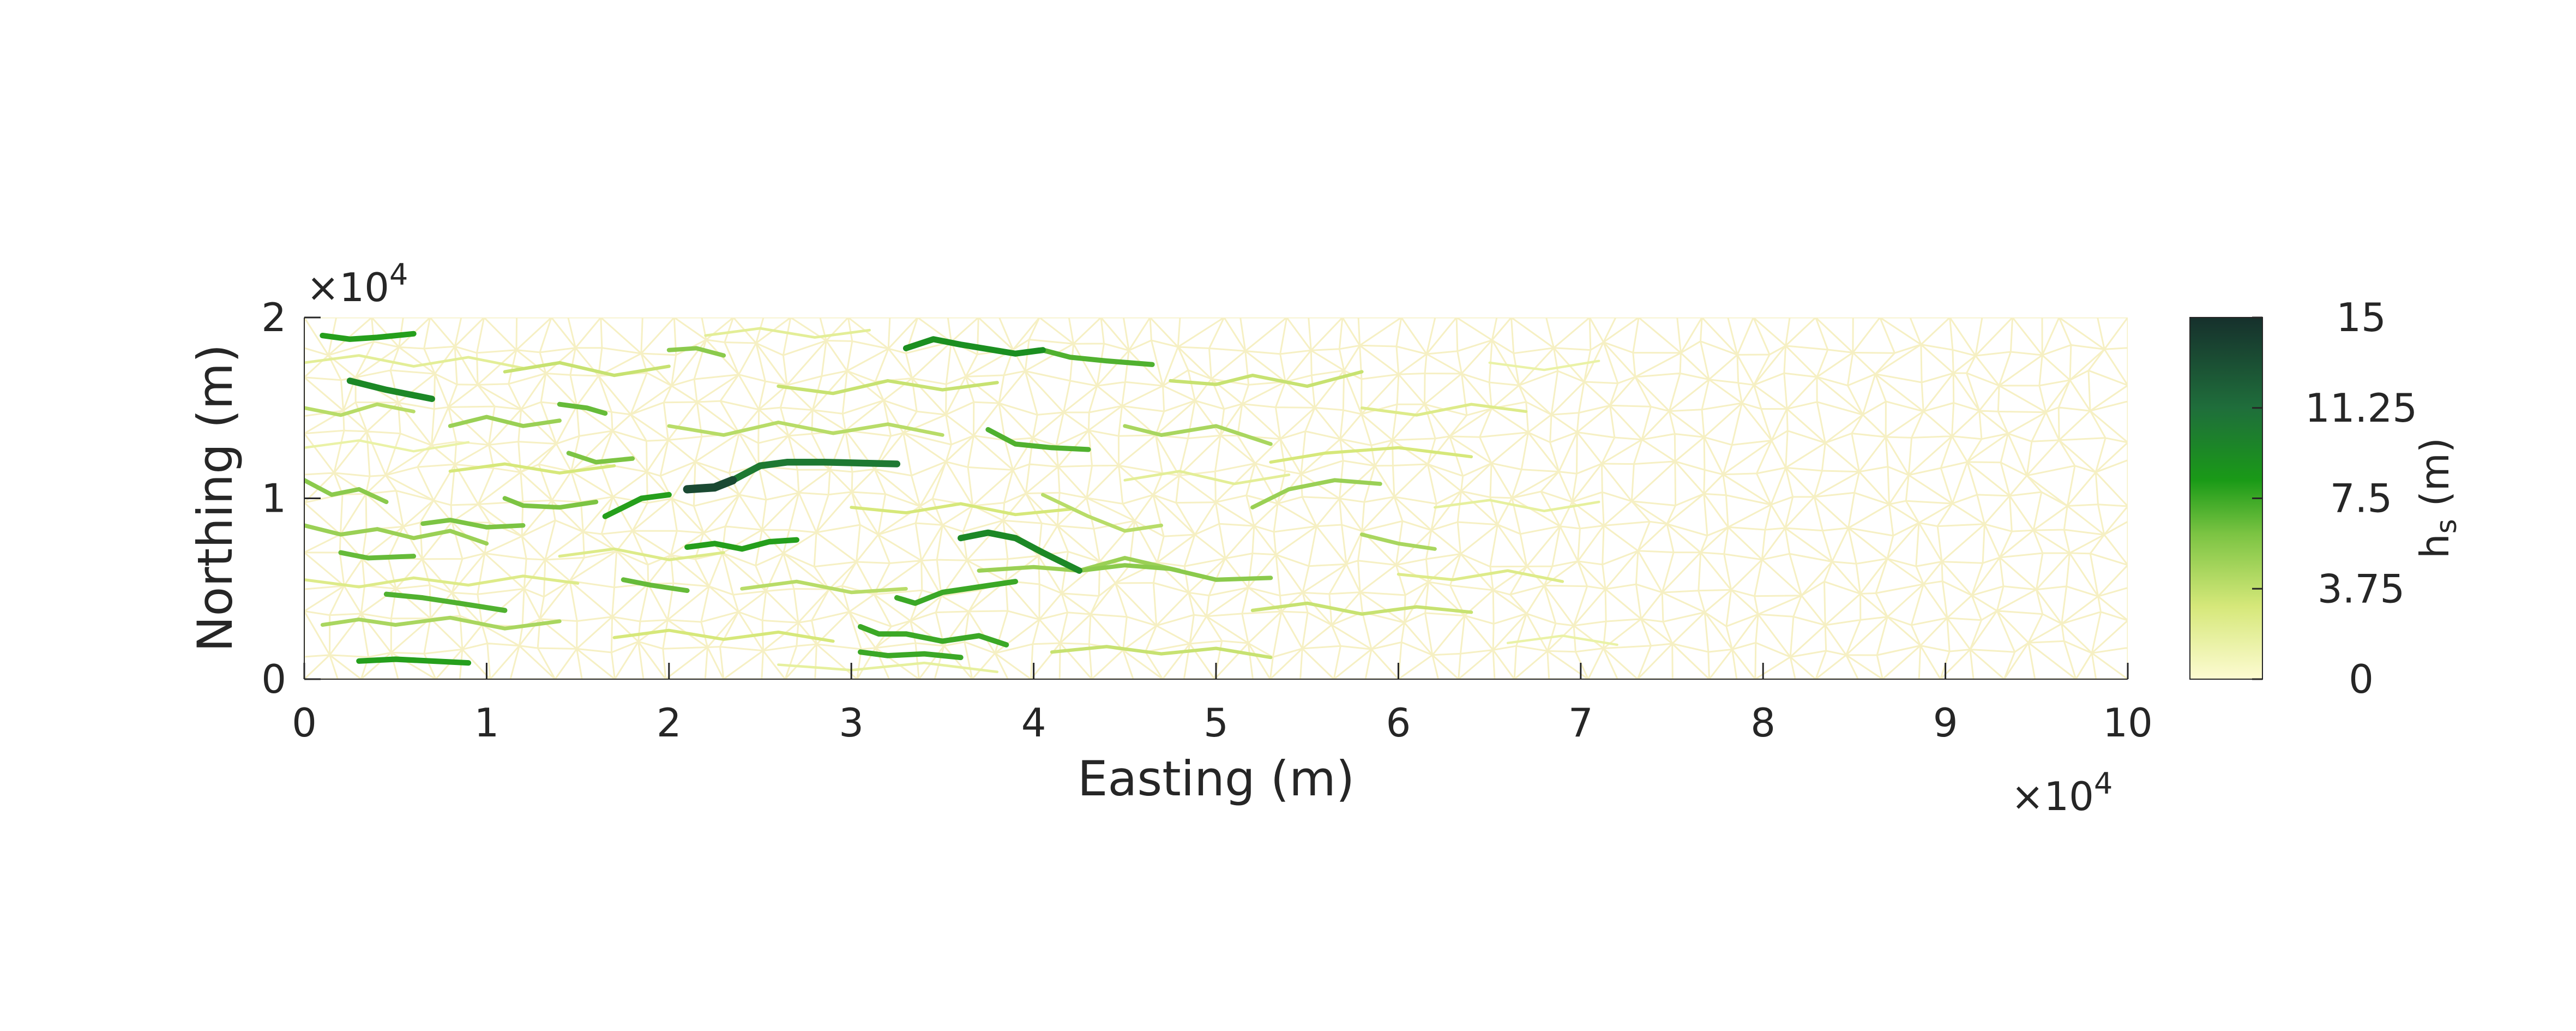 The image size is (2576, 1031). I want to click on y-tick-label: 2, so click(273, 317).